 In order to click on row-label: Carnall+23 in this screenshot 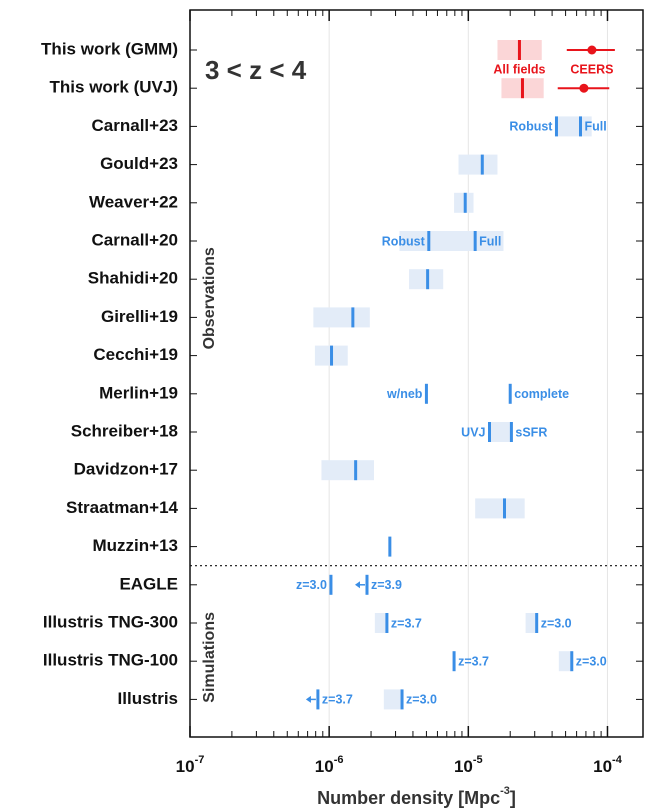, I will do `click(135, 125)`.